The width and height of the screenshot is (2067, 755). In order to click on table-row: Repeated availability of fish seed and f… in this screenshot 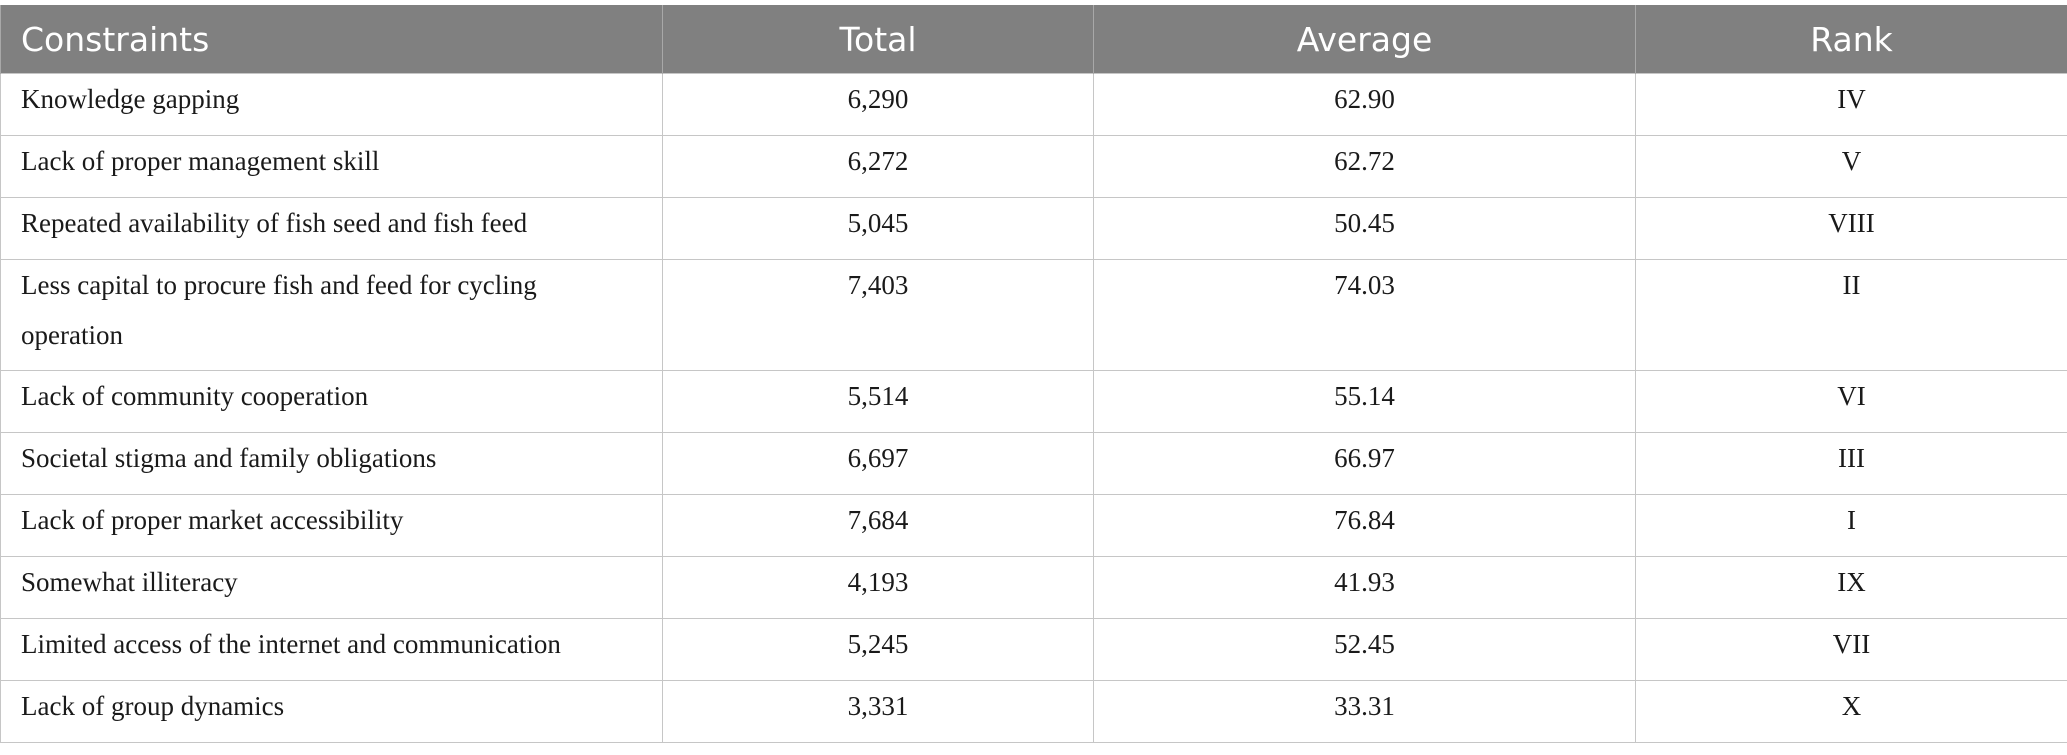, I will do `click(1033, 228)`.